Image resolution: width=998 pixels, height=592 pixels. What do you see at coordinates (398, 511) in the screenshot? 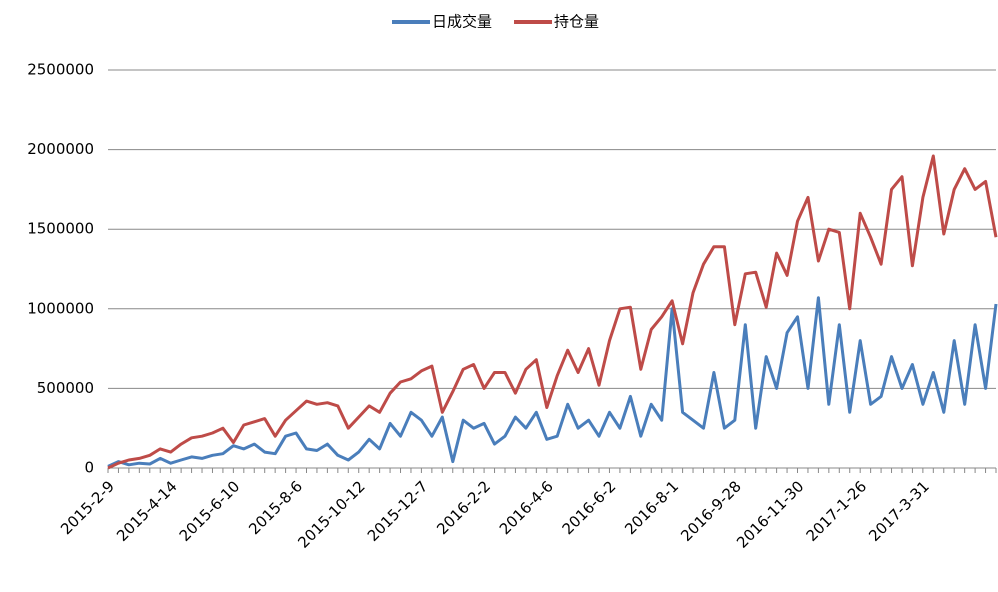
I see `x-tick-label: 2015-12-7` at bounding box center [398, 511].